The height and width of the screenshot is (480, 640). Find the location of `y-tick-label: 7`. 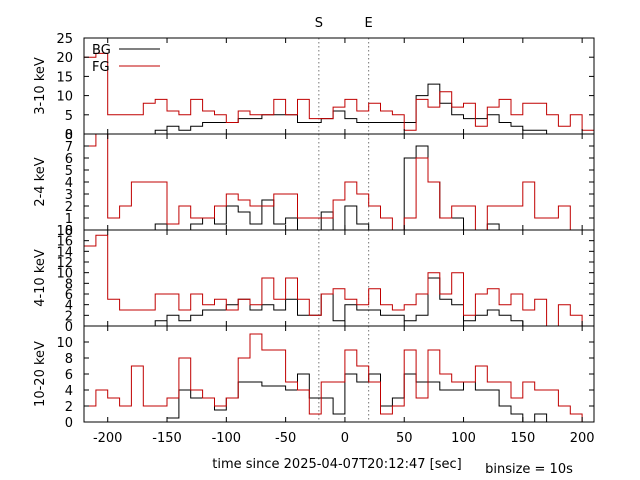

y-tick-label: 7 is located at coordinates (69, 147).